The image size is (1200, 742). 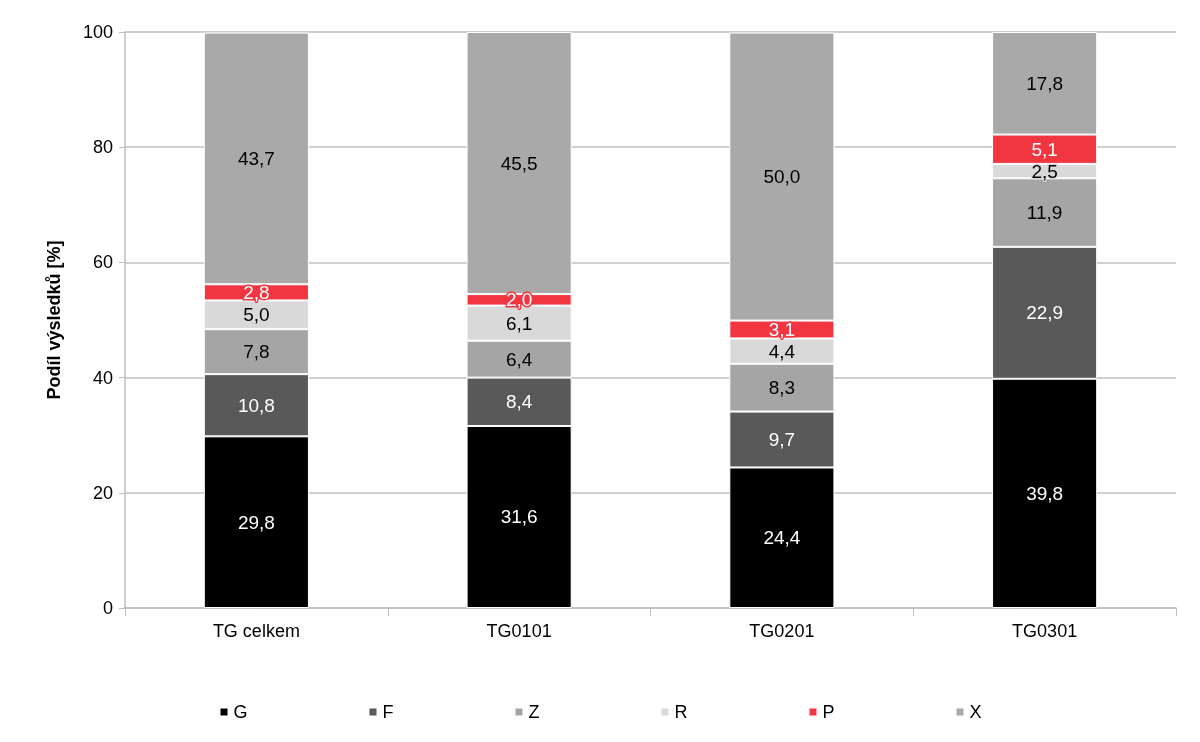 What do you see at coordinates (519, 402) in the screenshot?
I see `data-label: 8,4` at bounding box center [519, 402].